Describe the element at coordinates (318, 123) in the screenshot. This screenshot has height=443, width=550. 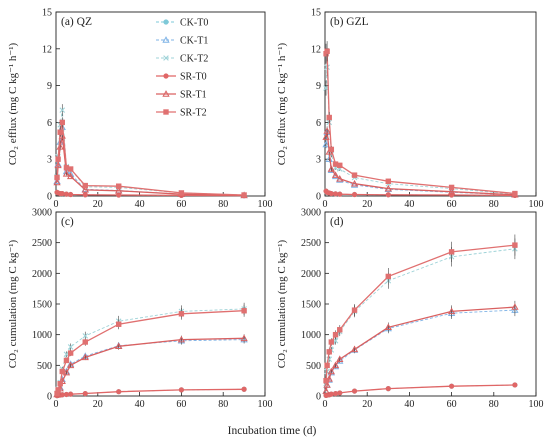
I see `y-tick-label: 6` at that location.